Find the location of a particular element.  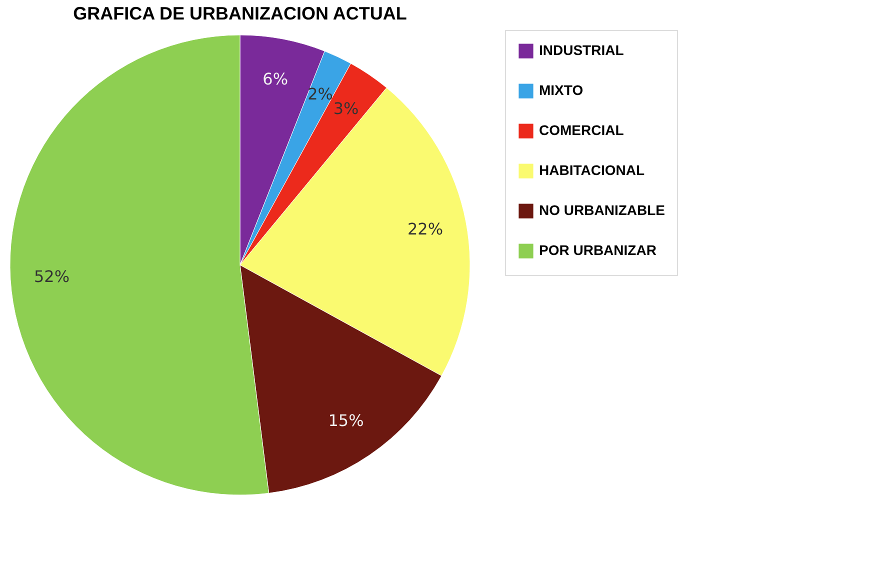

data-label: 6% is located at coordinates (275, 79).